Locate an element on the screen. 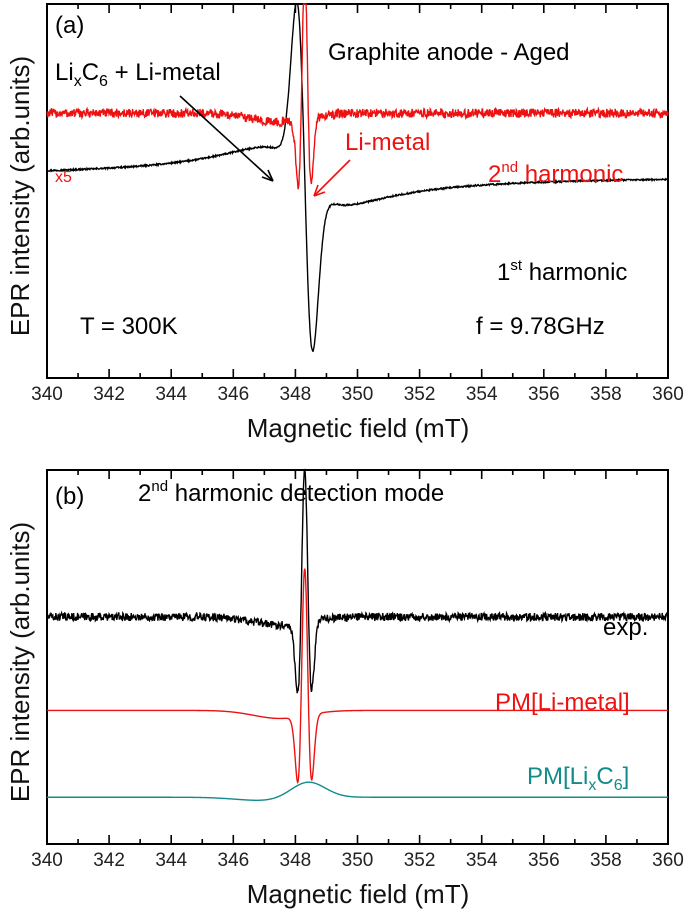  arrow-li-metal is located at coordinates (332, 178).